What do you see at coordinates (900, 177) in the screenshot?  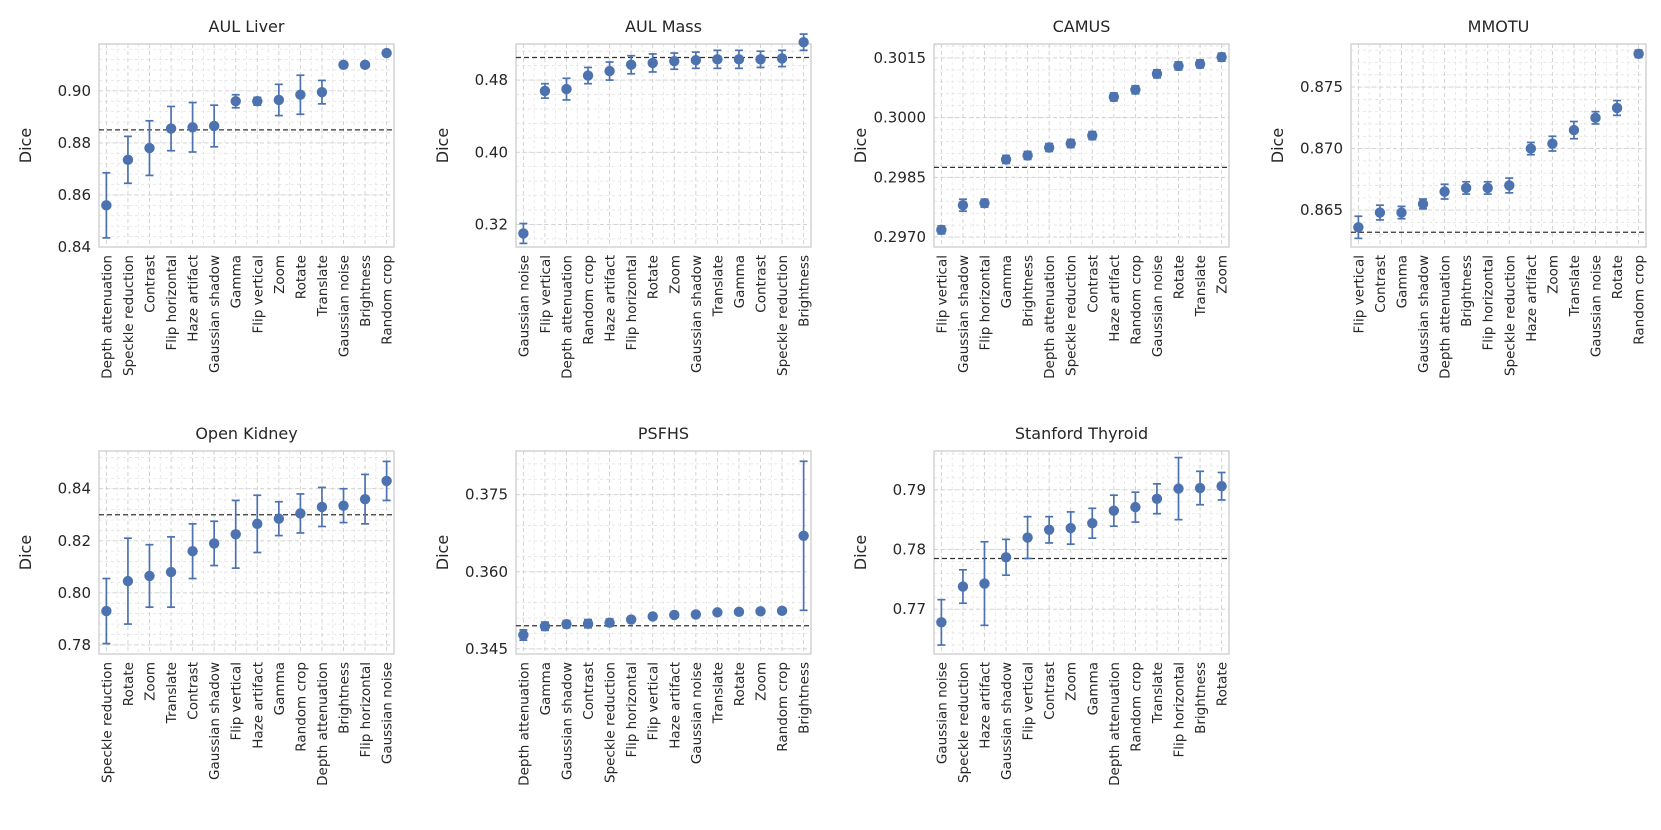 I see `ytick-label: 0.2985` at bounding box center [900, 177].